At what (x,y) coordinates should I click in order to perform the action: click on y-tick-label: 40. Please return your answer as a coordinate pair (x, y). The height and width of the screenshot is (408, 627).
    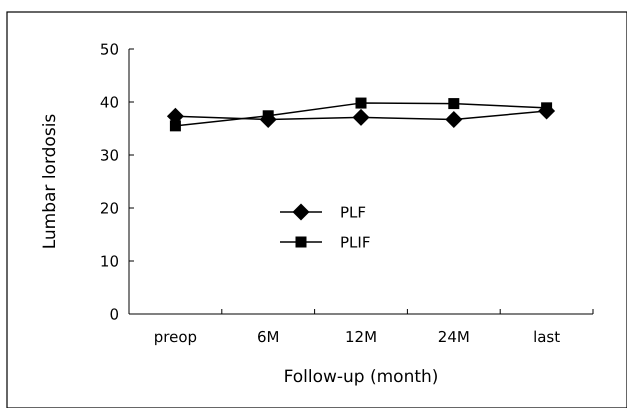
    Looking at the image, I should click on (109, 102).